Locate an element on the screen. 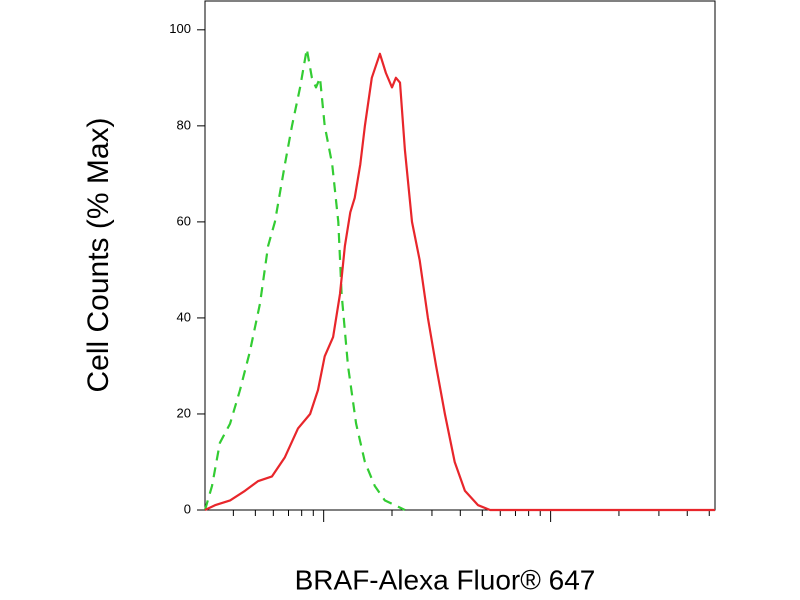 The width and height of the screenshot is (800, 600). y-tick-label: 0 is located at coordinates (187, 508).